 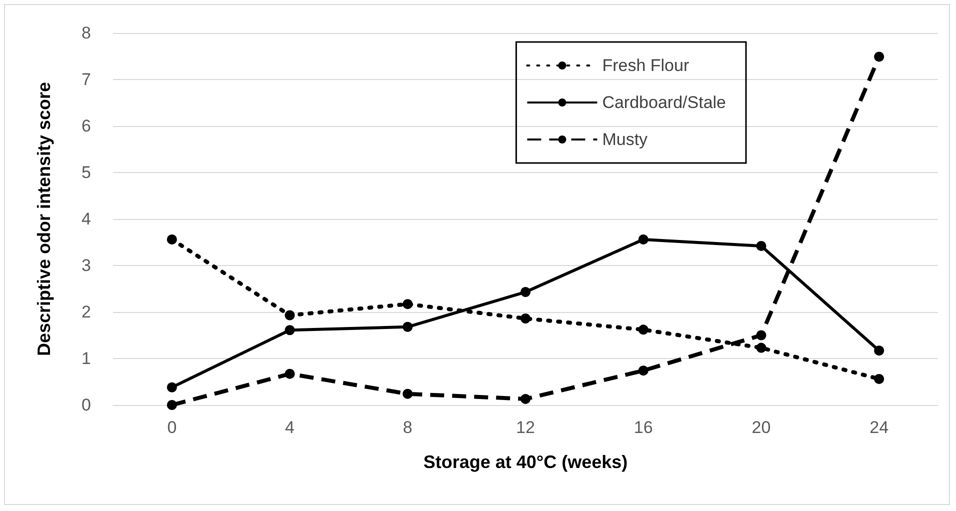 I want to click on x-axis-title: Storage at 40°C (weeks), so click(x=525, y=462).